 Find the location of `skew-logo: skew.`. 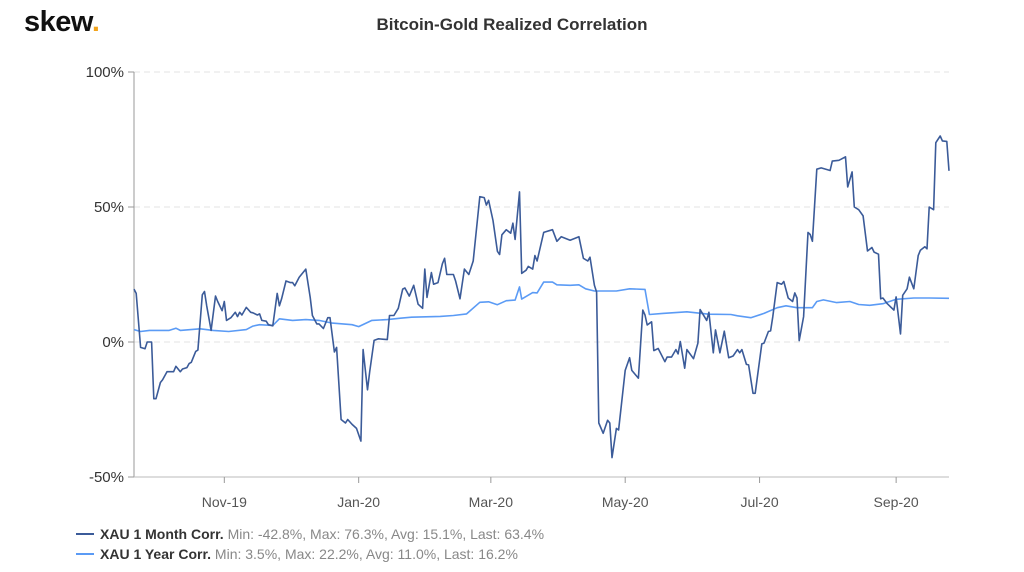

skew-logo: skew. is located at coordinates (62, 22).